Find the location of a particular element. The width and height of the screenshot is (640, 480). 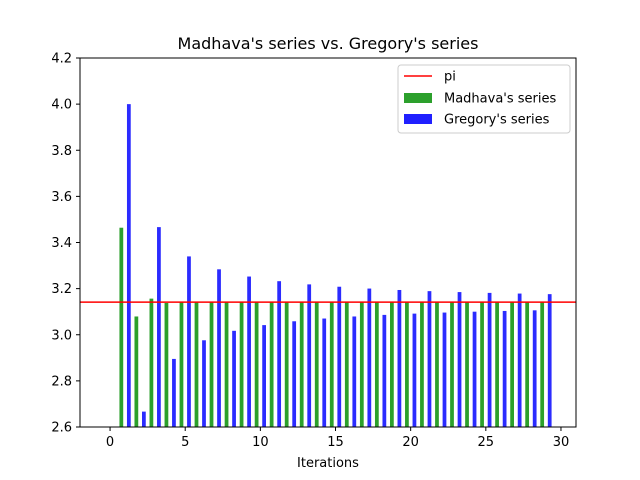

x-tick-label: 10 is located at coordinates (260, 442).